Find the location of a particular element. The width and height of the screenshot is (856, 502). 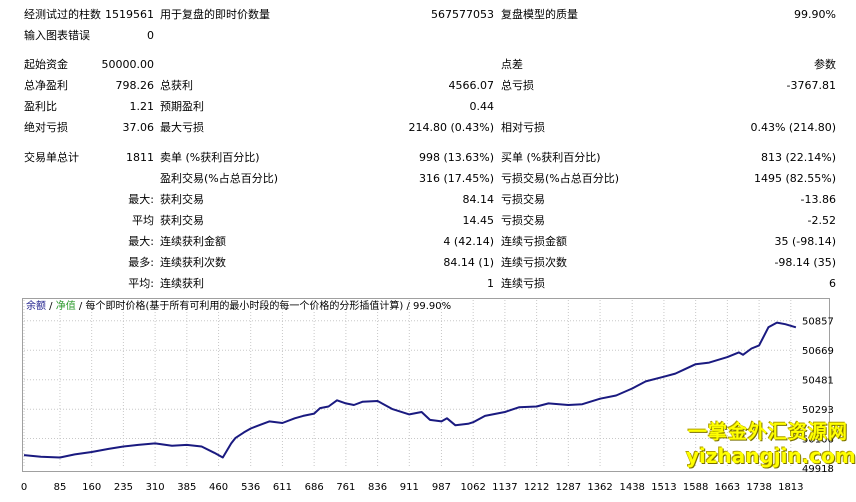

max-consecutive-losses-label: 连续亏损金额 is located at coordinates (534, 241).